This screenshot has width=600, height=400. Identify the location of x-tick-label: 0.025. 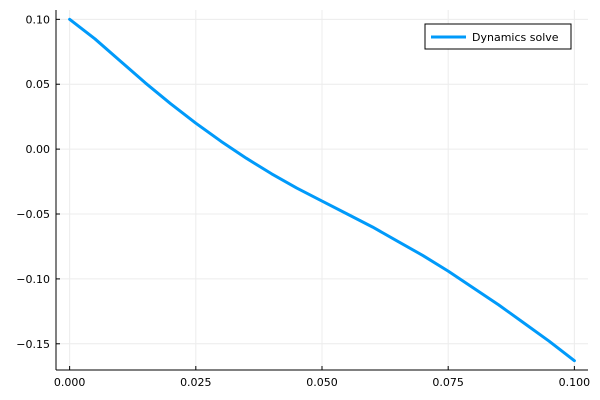
(196, 382).